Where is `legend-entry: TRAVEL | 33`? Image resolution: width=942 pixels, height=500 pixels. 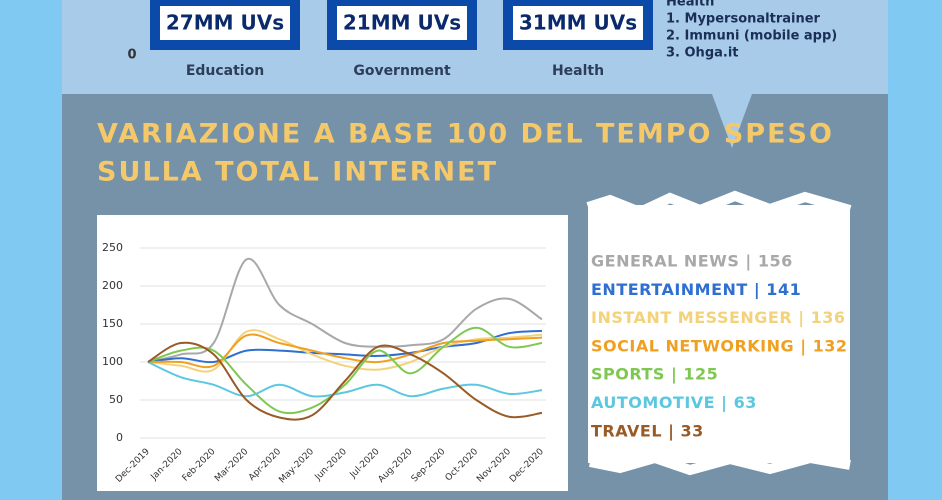
legend-entry: TRAVEL | 33 is located at coordinates (647, 431).